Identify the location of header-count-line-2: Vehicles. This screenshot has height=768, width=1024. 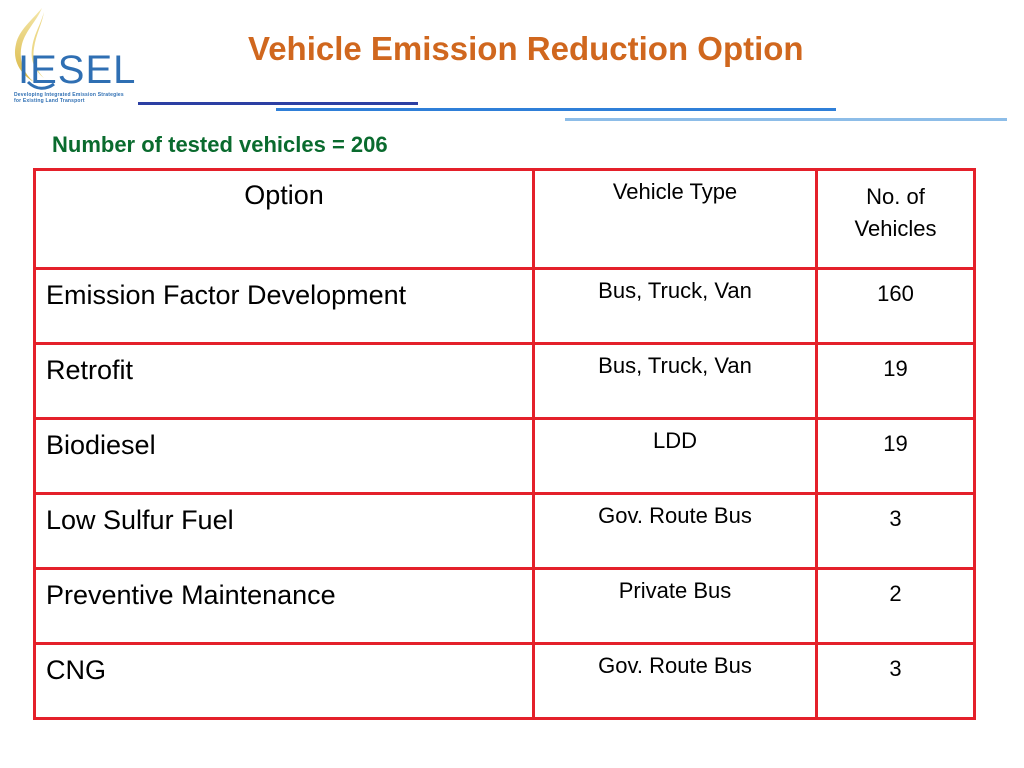
(895, 228).